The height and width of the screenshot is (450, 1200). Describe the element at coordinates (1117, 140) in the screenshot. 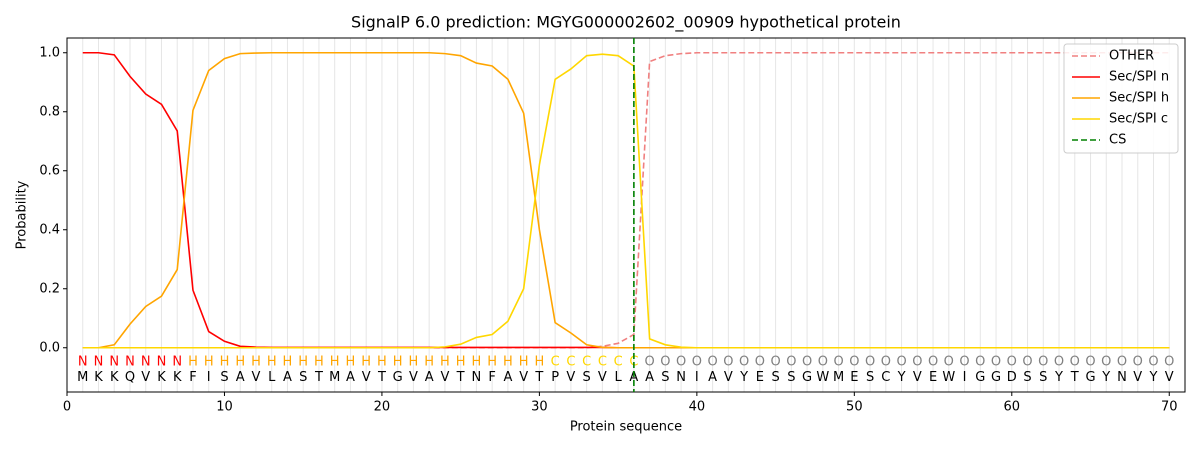

I see `legend-label: CS` at that location.